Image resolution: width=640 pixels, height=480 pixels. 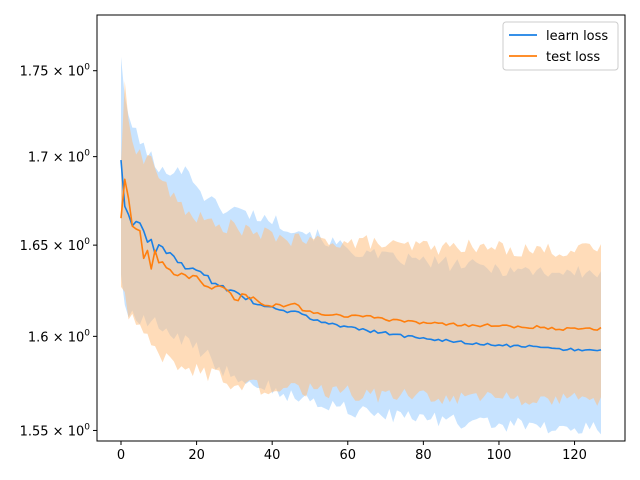 I want to click on x-tick-label: 60, so click(x=347, y=455).